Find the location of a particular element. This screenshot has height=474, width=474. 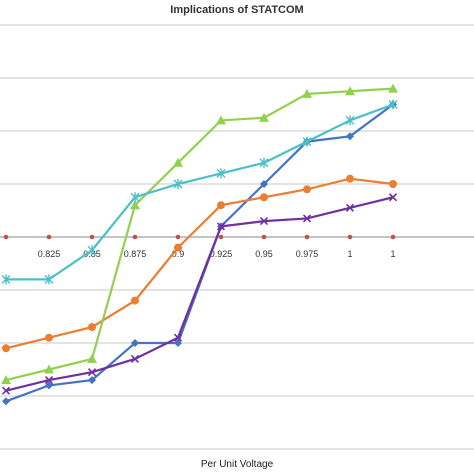

x-tick-label: 0.925 is located at coordinates (221, 254).